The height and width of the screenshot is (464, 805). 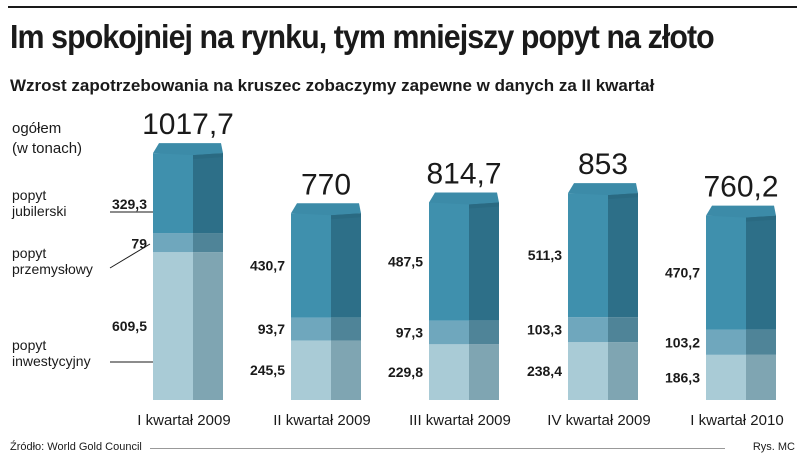 I want to click on segment-value-label: 609,5, so click(x=129, y=326).